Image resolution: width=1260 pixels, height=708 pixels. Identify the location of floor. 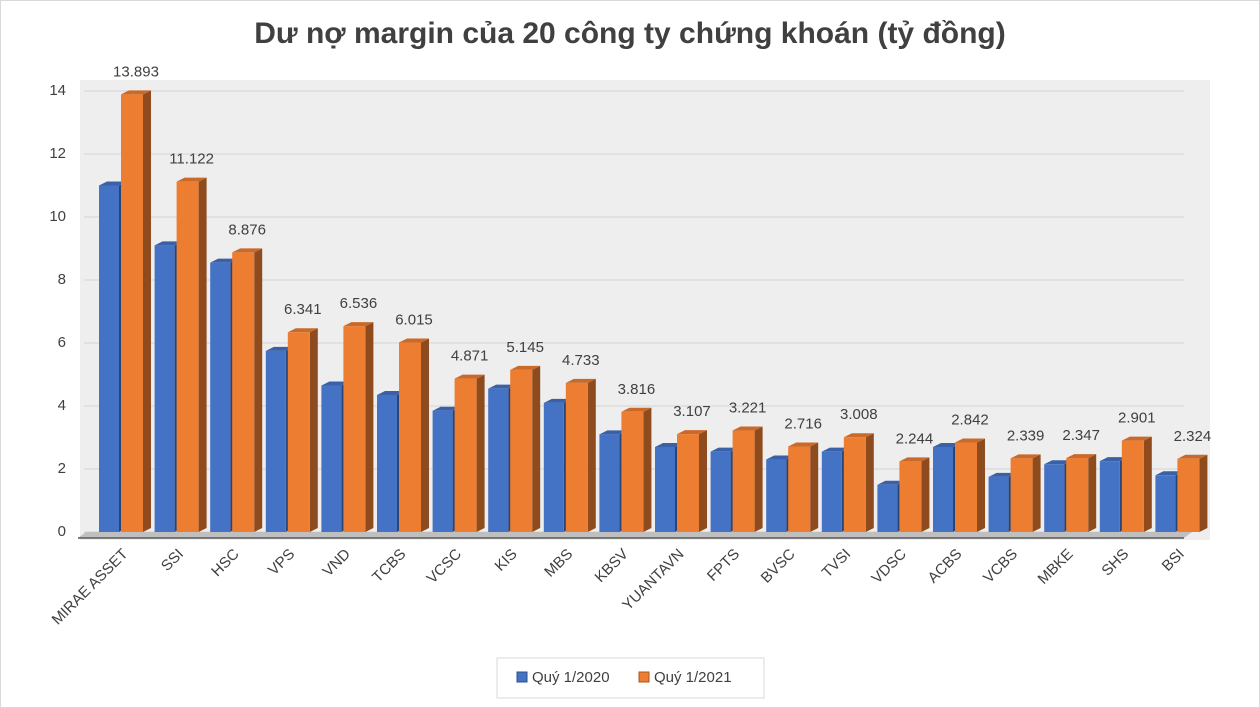
(635, 535).